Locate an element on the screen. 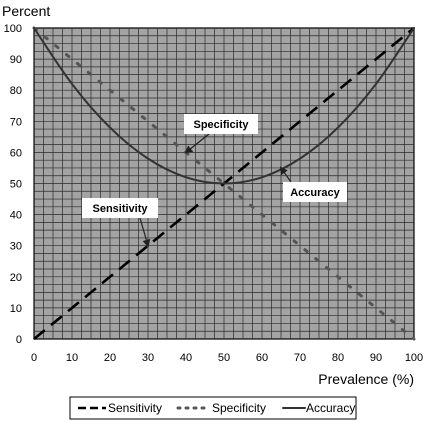 Image resolution: width=428 pixels, height=422 pixels. annotation-label: Specificity is located at coordinates (221, 125).